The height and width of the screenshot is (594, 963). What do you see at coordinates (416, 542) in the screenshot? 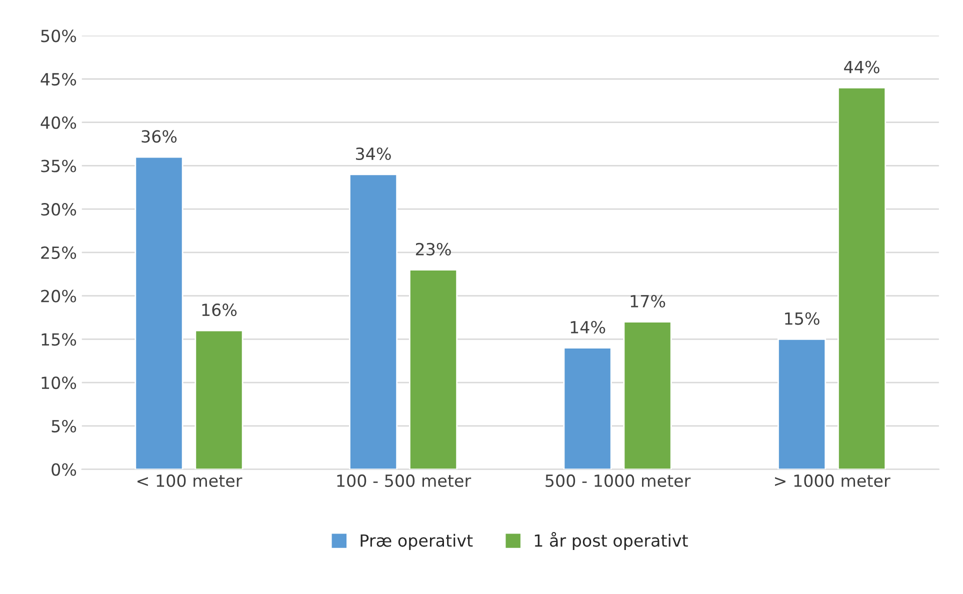
I see `legend-label: Præ operativt` at bounding box center [416, 542].